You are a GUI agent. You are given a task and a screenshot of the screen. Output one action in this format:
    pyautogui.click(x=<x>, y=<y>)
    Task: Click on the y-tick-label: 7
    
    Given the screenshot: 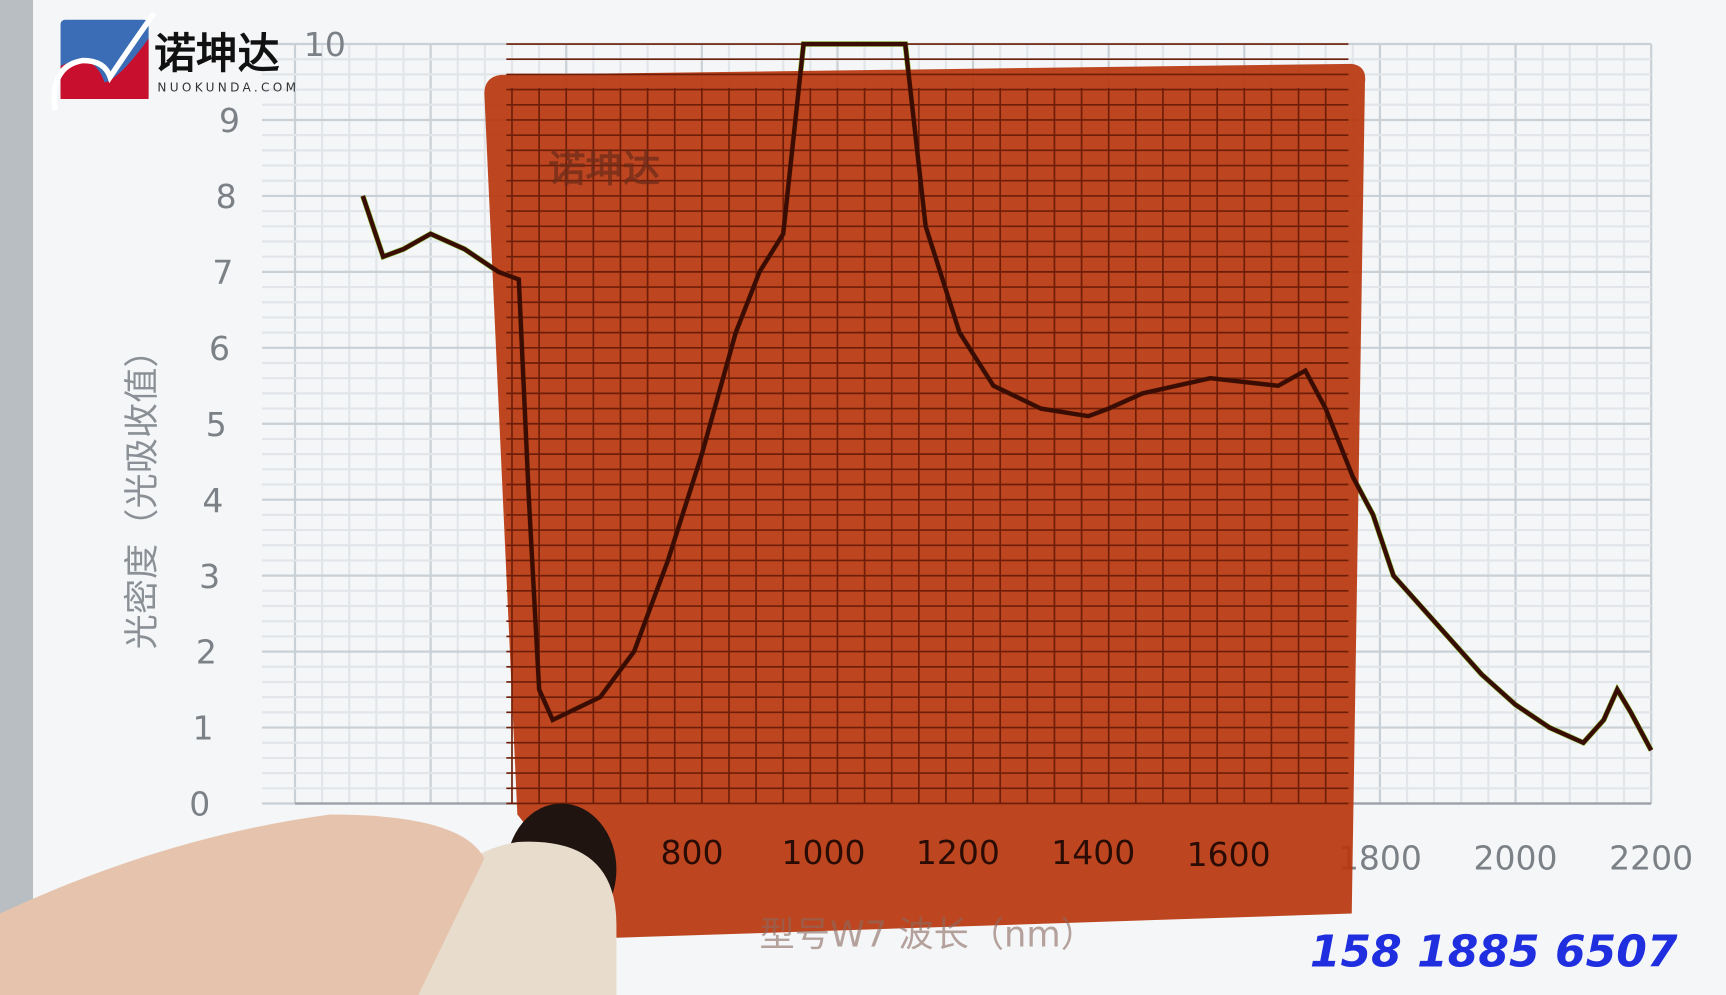 What is the action you would take?
    pyautogui.click(x=222, y=272)
    